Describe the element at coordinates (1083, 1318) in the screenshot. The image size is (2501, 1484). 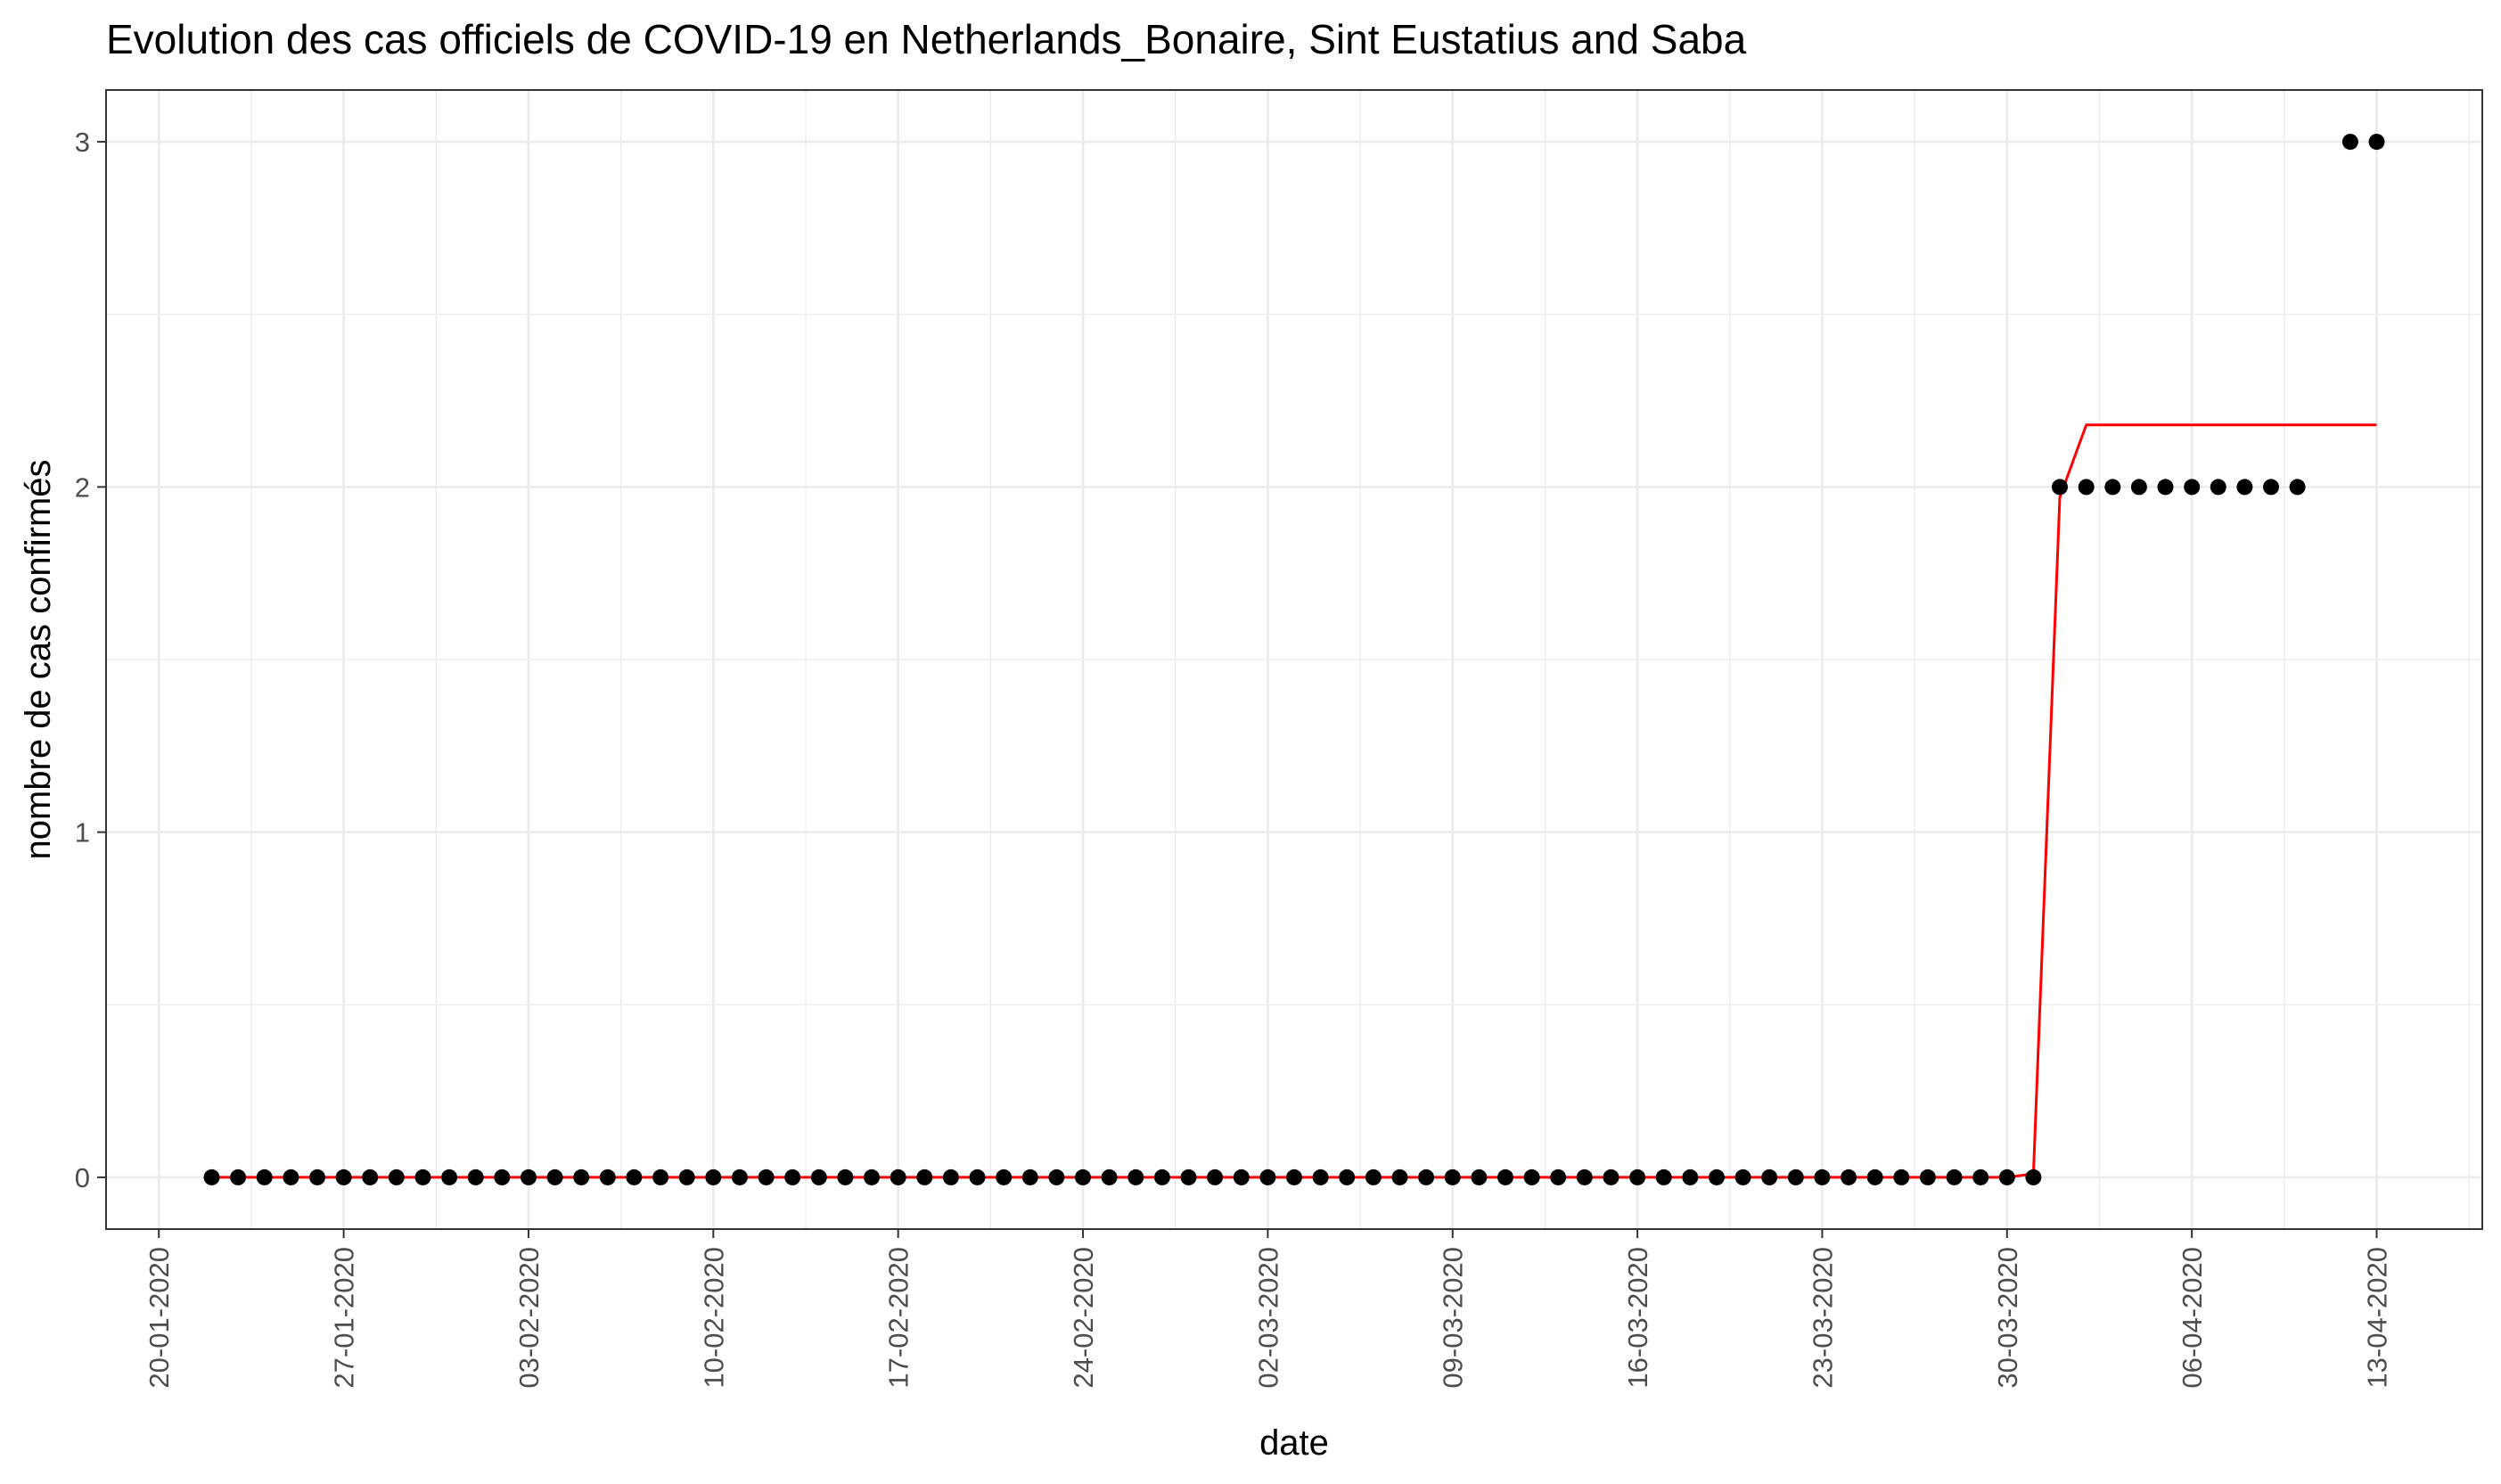
I see `x-tick-label: 24-02-2020` at that location.